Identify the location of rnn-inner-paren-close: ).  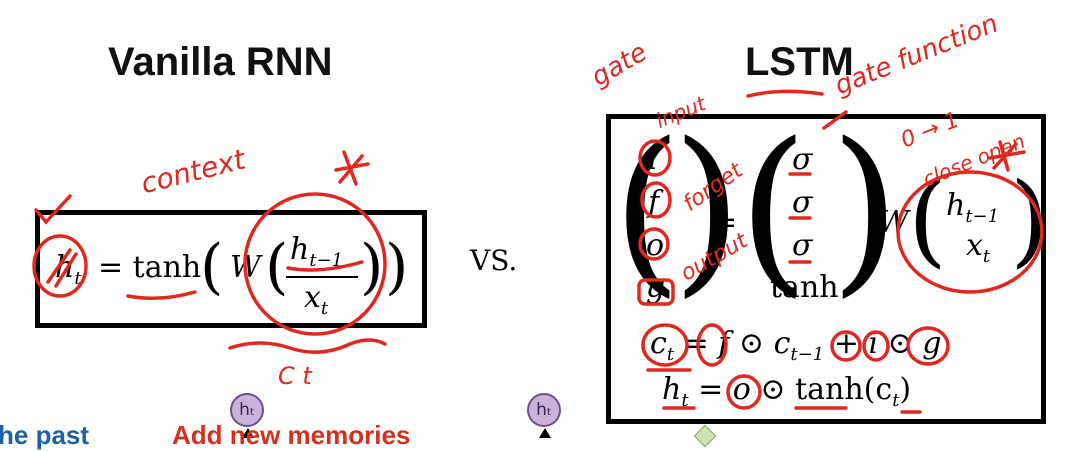
(372, 267).